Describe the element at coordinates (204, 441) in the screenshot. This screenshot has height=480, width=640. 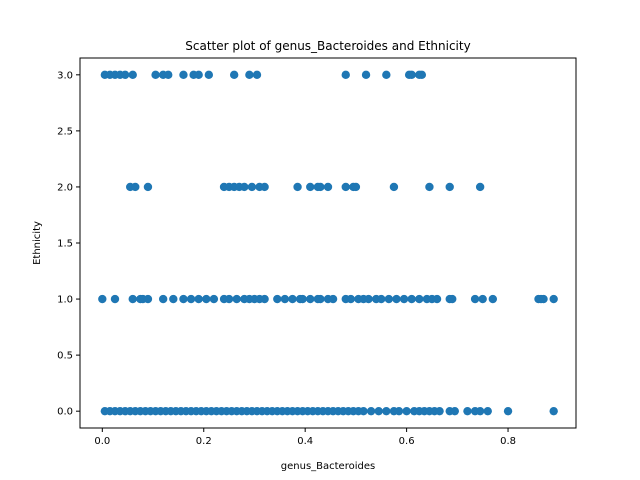
I see `x-tick-label: 0.2` at that location.